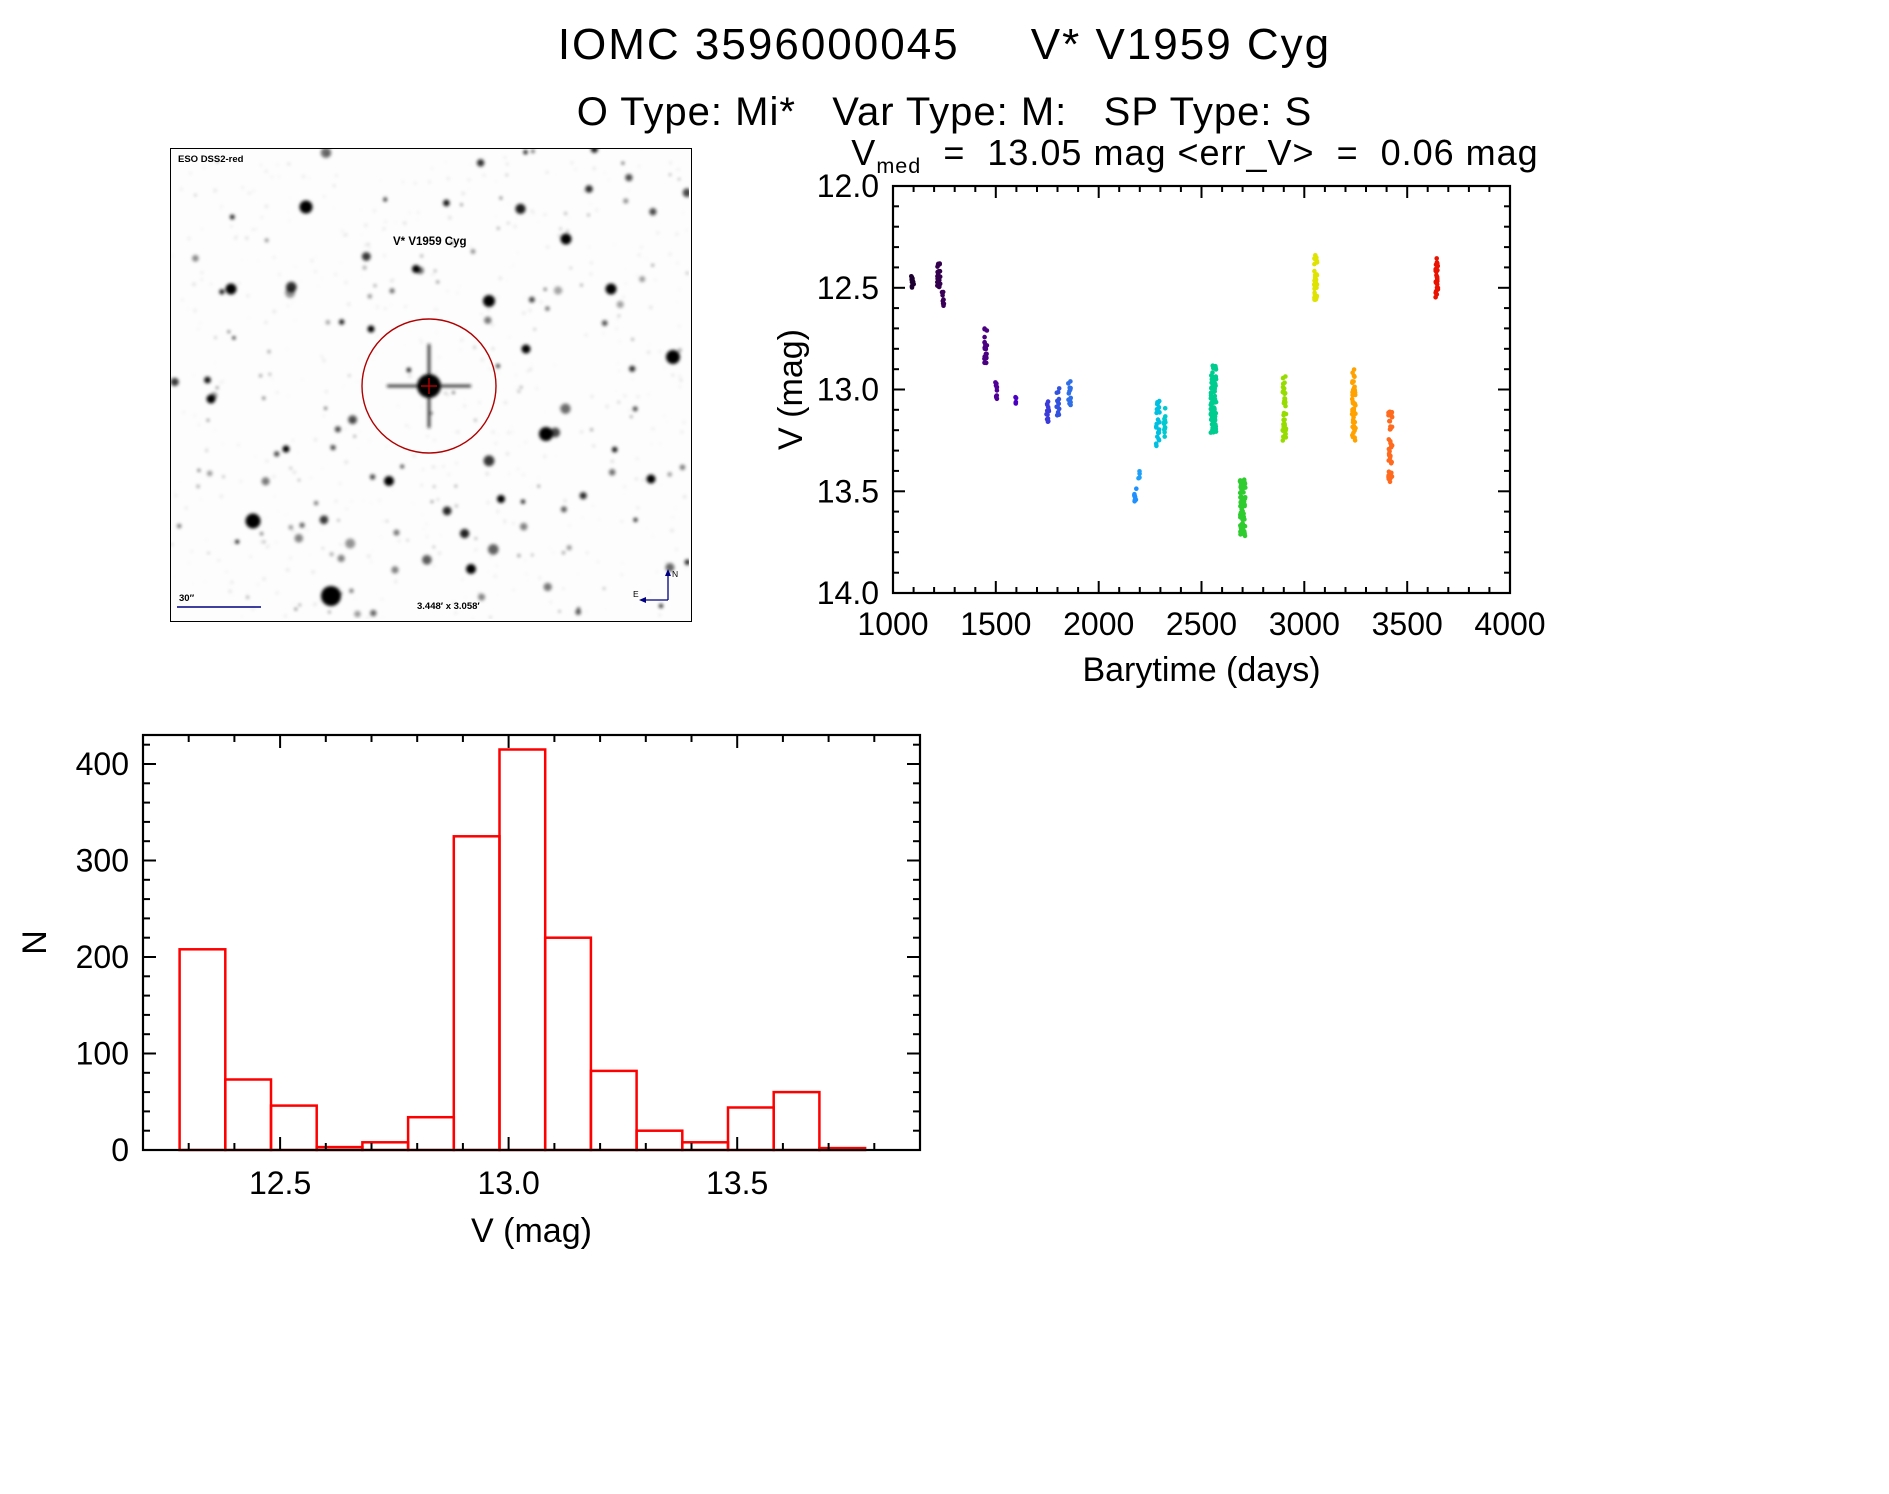  What do you see at coordinates (892, 624) in the screenshot?
I see `svg-text: 1000` at bounding box center [892, 624].